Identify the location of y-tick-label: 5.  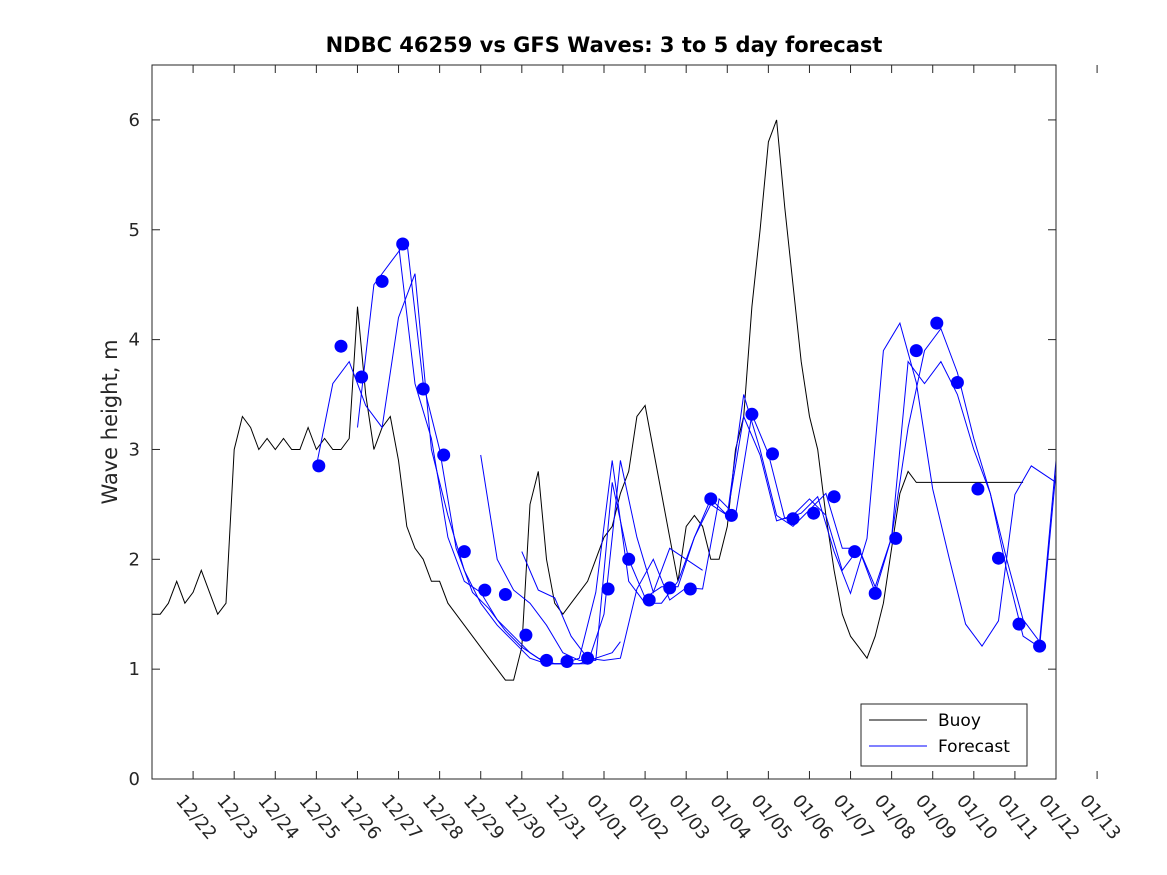
(134, 230).